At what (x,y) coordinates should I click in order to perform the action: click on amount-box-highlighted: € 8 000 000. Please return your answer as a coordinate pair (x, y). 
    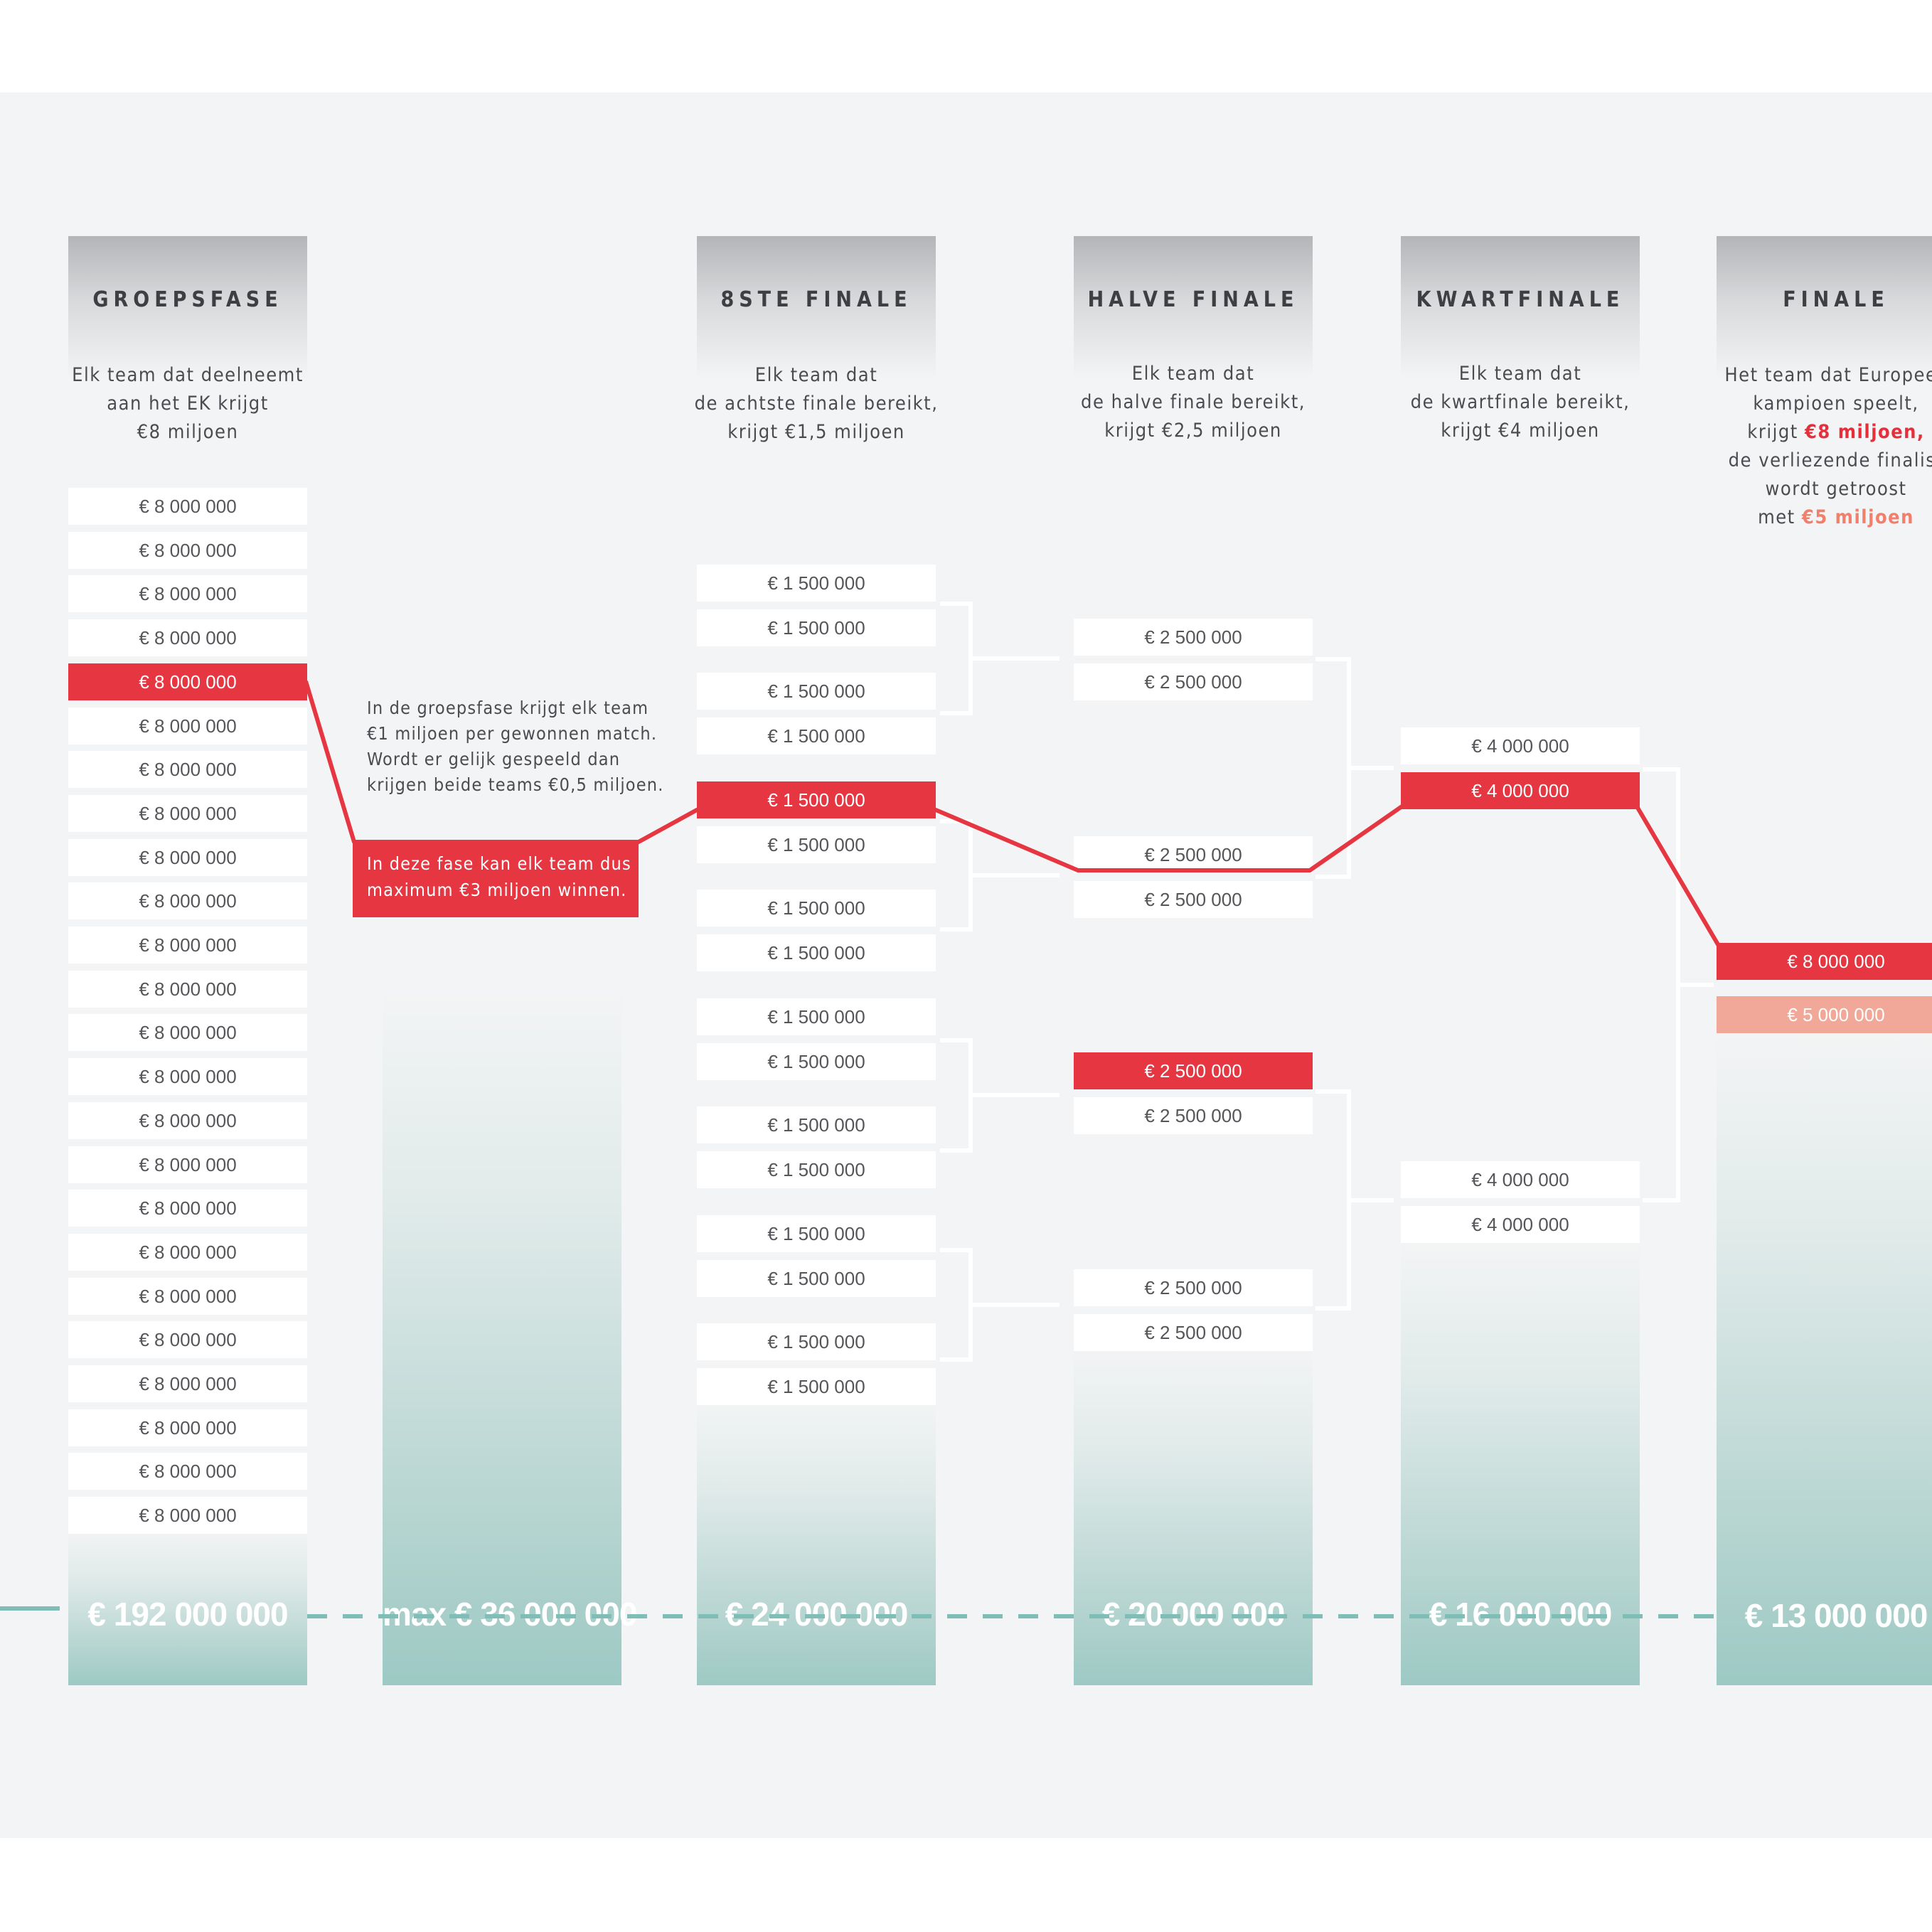
    Looking at the image, I should click on (187, 681).